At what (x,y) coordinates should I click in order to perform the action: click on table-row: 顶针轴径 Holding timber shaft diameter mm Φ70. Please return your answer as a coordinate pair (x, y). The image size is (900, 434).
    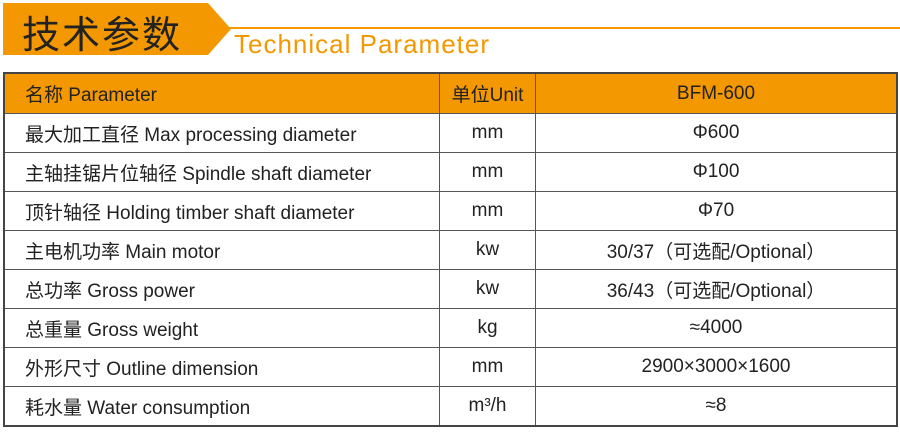
    Looking at the image, I should click on (450, 211).